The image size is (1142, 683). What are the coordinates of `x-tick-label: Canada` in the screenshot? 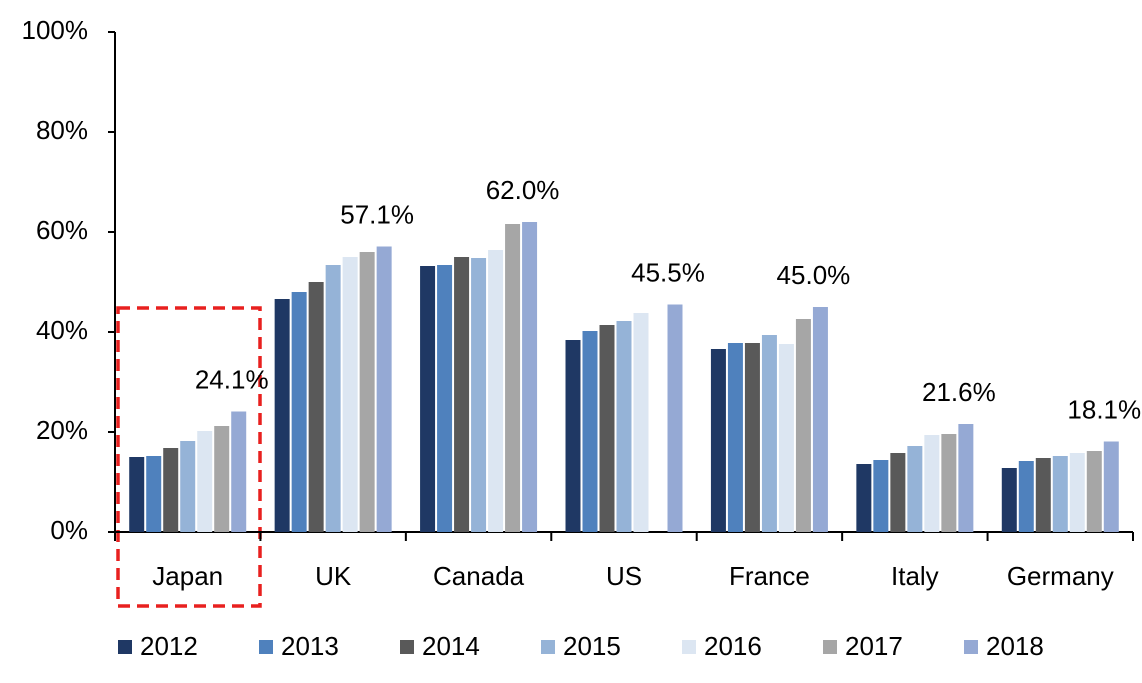 It's located at (479, 576).